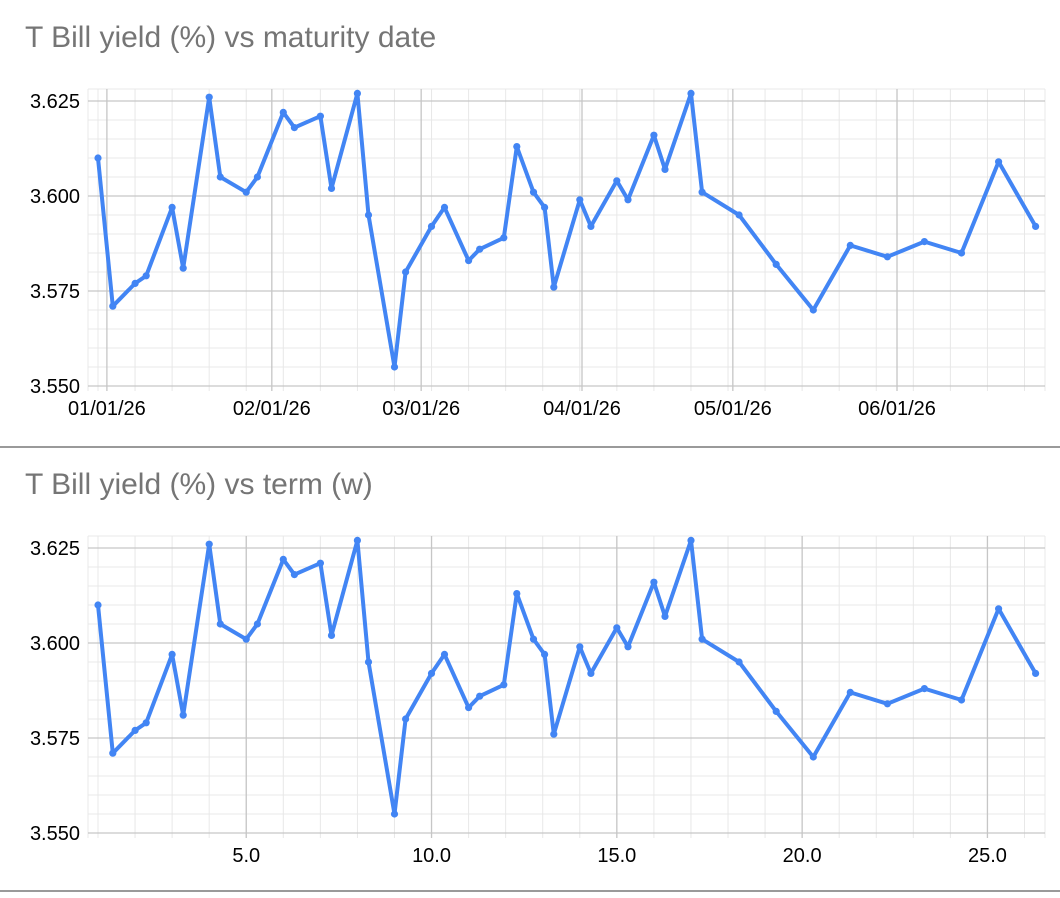 This screenshot has width=1060, height=898. Describe the element at coordinates (530, 447) in the screenshot. I see `row-separator-line` at that location.